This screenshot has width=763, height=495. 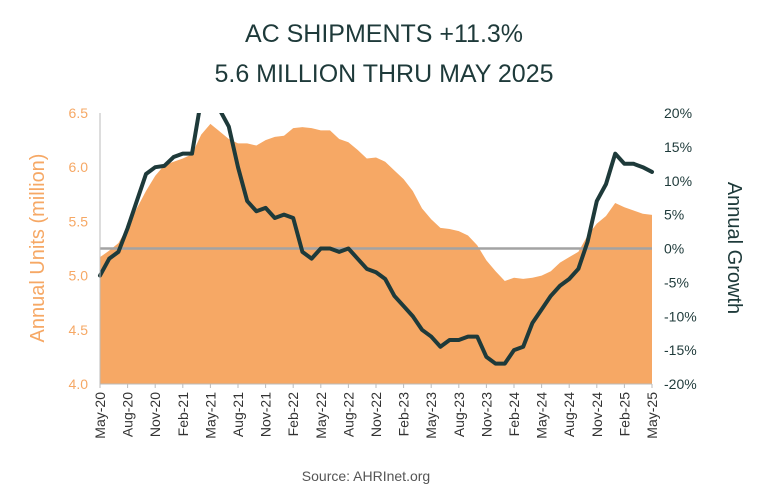 What do you see at coordinates (266, 414) in the screenshot?
I see `x-tick-label: Nov-21` at bounding box center [266, 414].